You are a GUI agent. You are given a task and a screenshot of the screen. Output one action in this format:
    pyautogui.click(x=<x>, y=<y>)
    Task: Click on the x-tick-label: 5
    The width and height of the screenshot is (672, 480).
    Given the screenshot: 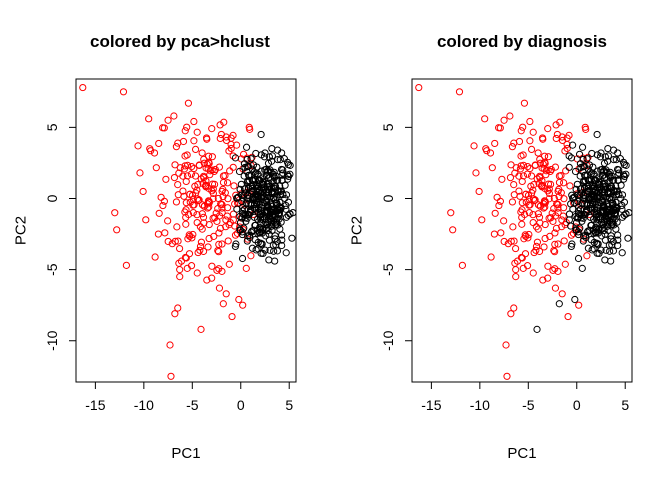 What is the action you would take?
    pyautogui.click(x=625, y=405)
    